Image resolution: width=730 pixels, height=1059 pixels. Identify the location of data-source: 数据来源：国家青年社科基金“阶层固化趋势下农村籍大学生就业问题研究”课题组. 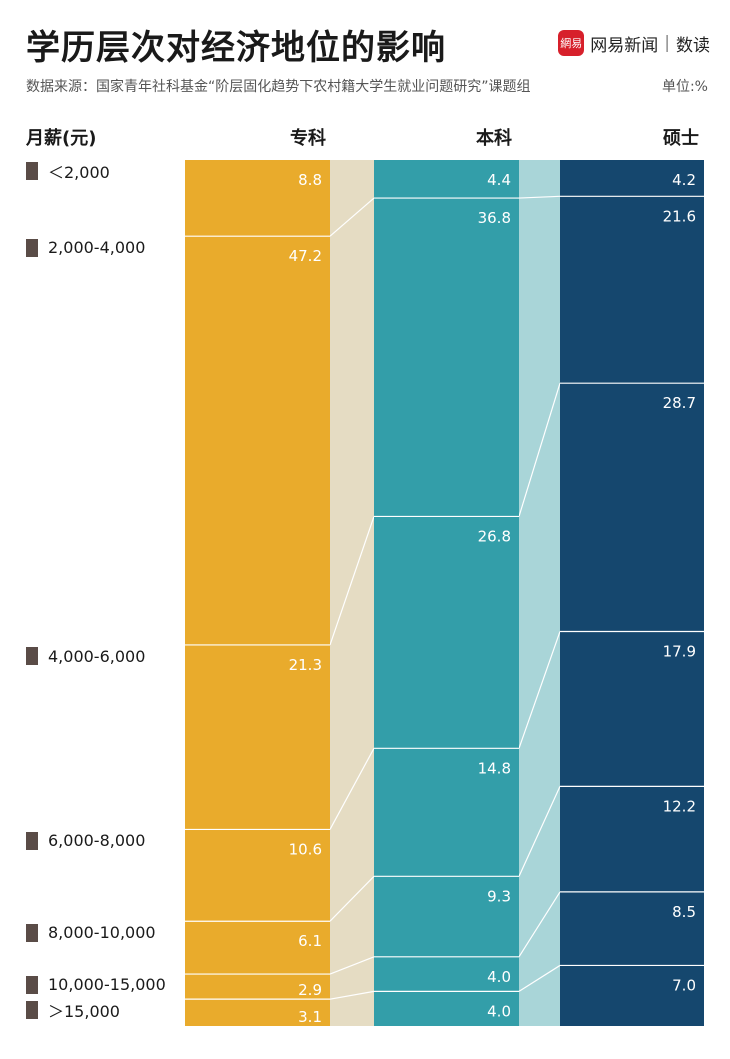
(278, 87).